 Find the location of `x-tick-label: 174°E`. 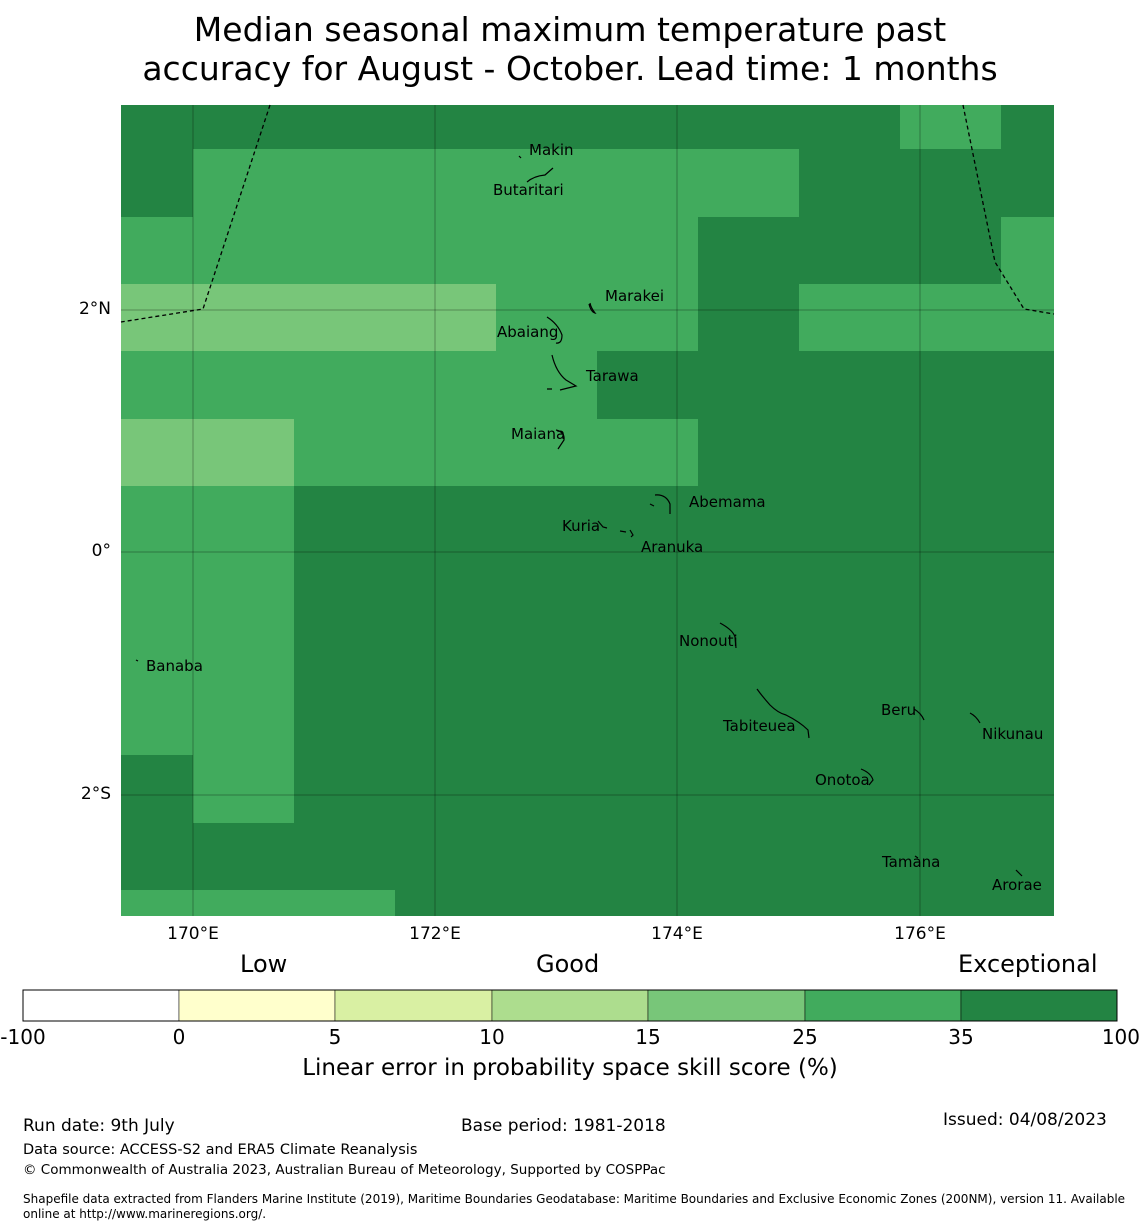

x-tick-label: 174°E is located at coordinates (677, 934).